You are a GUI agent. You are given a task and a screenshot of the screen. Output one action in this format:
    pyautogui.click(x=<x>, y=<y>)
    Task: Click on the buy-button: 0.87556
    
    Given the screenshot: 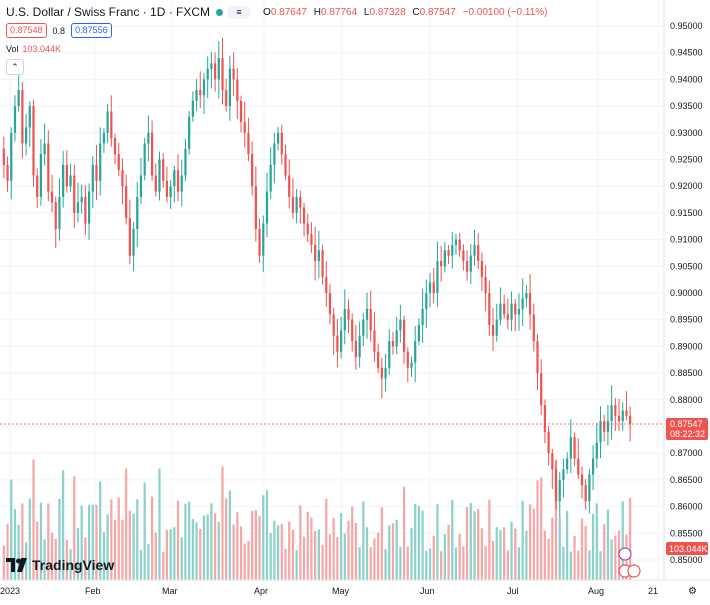 What is the action you would take?
    pyautogui.click(x=91, y=30)
    